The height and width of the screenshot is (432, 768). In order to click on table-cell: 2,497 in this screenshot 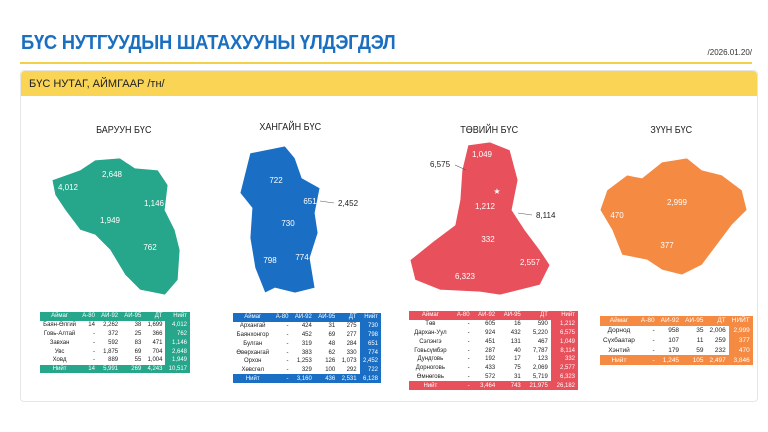, I will do `click(717, 360)`.